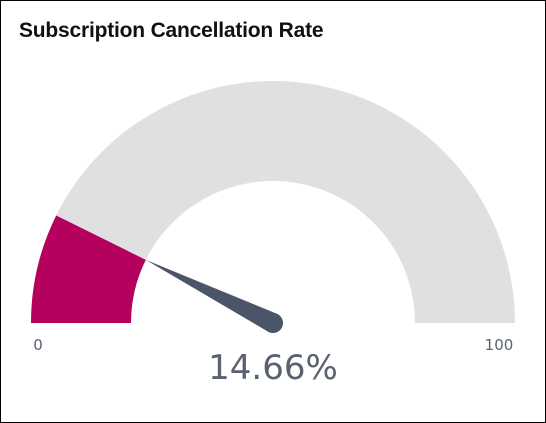 The width and height of the screenshot is (546, 423). Describe the element at coordinates (38, 345) in the screenshot. I see `gauge-min-label: 0` at that location.